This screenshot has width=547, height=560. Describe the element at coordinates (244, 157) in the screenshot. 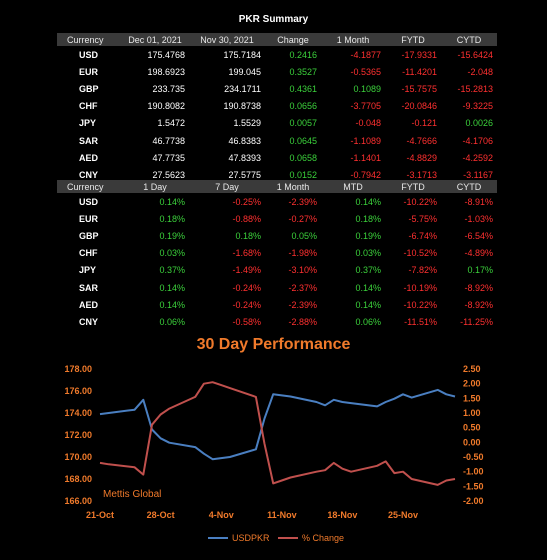

I see `table-cell: 47.8393` at that location.